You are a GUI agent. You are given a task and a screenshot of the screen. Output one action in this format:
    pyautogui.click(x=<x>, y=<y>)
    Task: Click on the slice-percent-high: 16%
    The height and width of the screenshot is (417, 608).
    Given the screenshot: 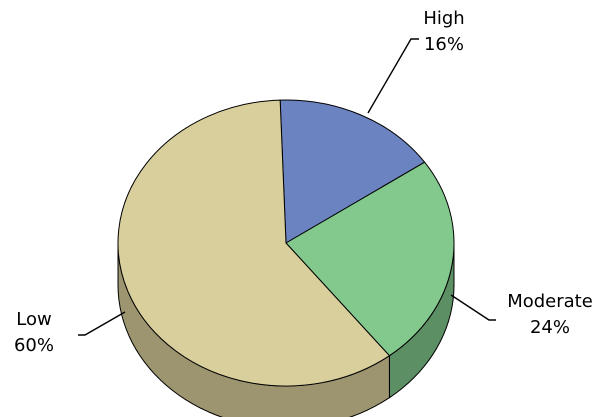 What is the action you would take?
    pyautogui.click(x=444, y=44)
    